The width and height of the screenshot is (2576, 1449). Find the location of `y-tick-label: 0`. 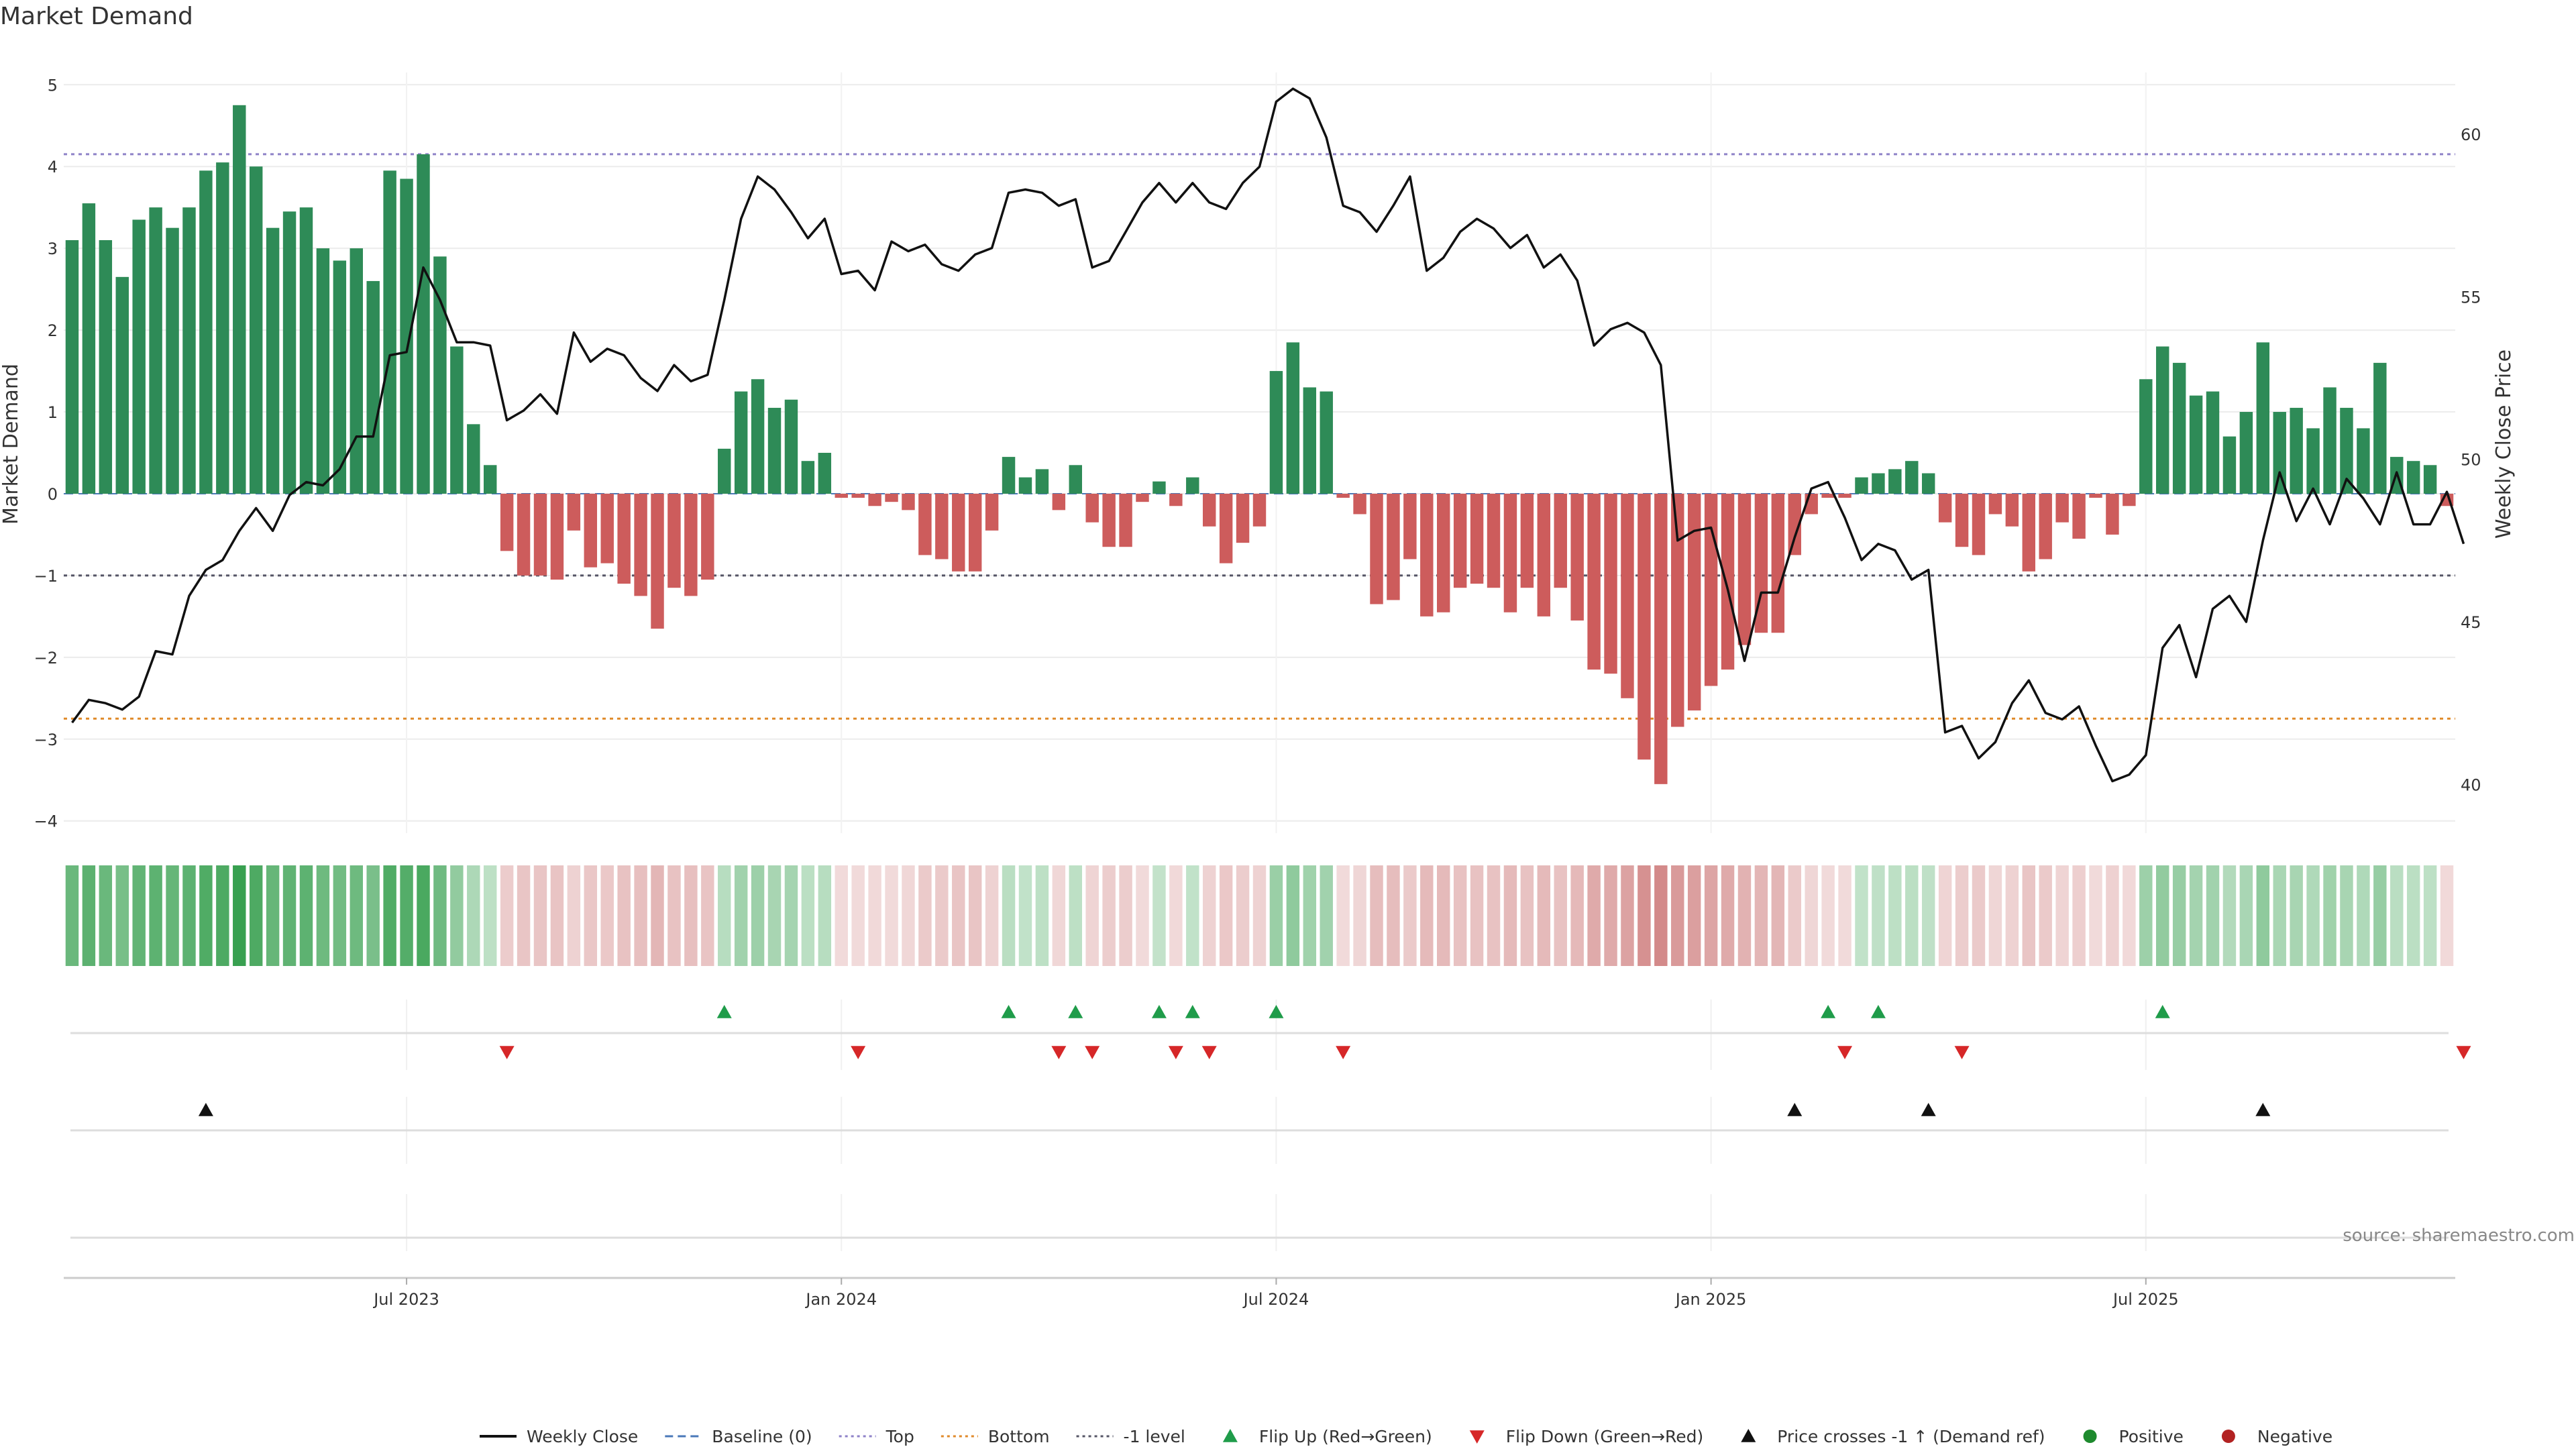

y-tick-label: 0 is located at coordinates (53, 494).